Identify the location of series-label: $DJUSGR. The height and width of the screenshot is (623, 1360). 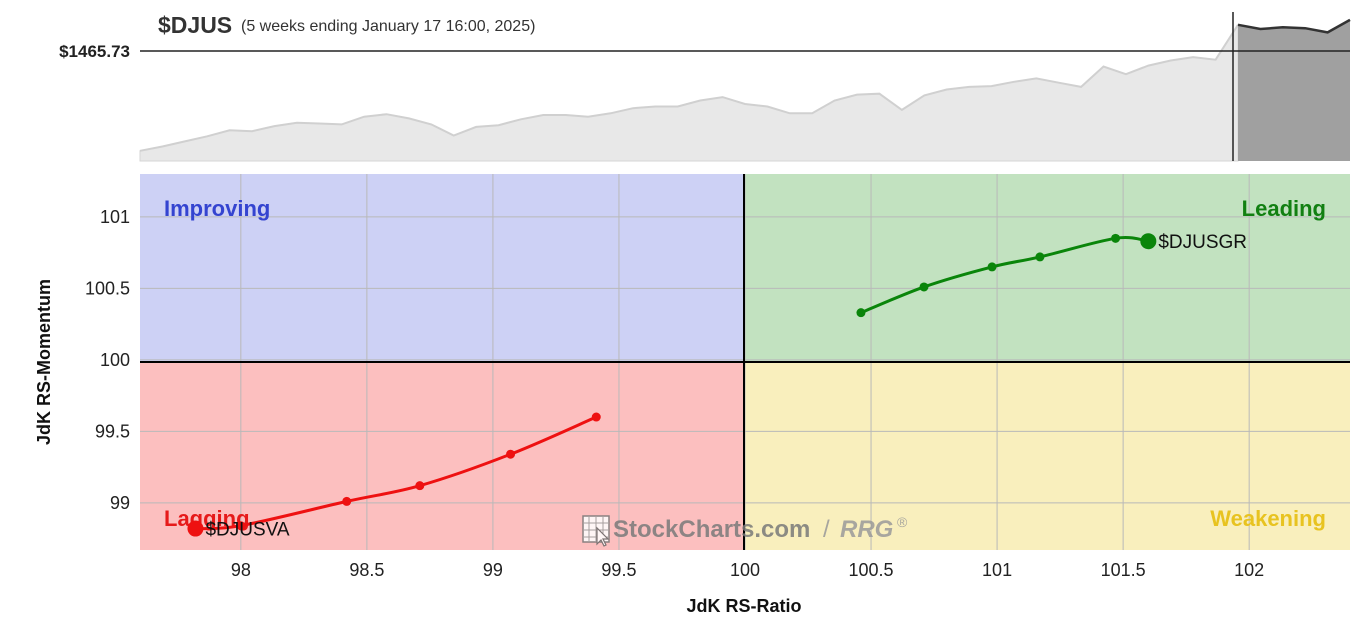
(1202, 242).